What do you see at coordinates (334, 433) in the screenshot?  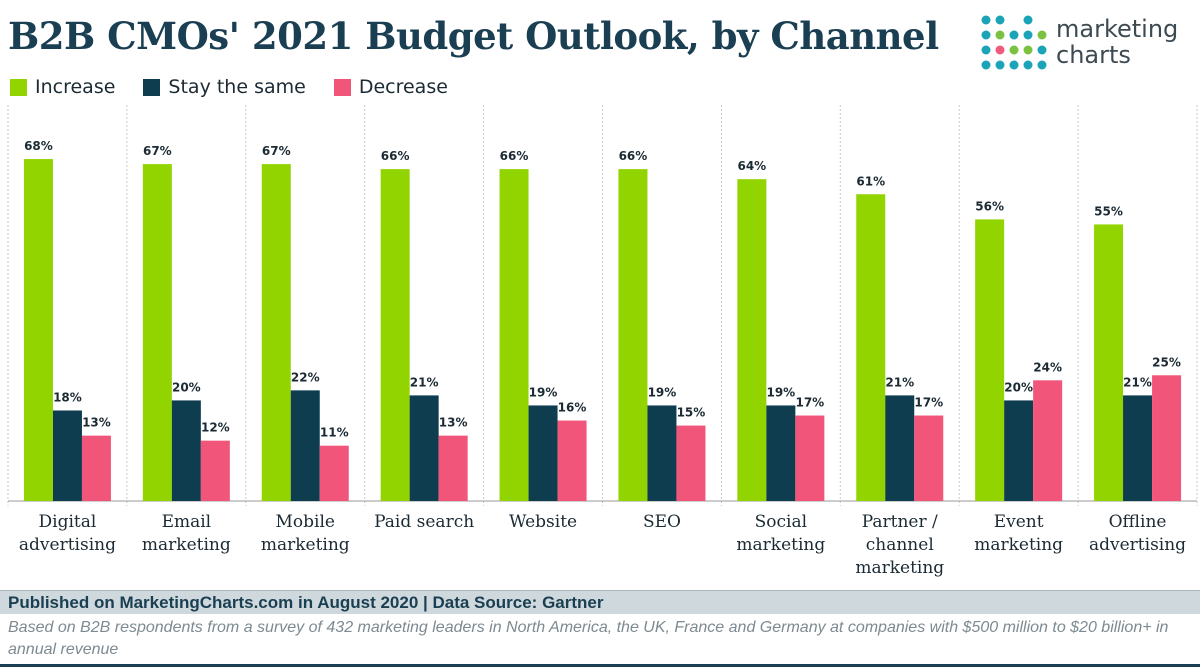 I see `data-label-decrease: 11%` at bounding box center [334, 433].